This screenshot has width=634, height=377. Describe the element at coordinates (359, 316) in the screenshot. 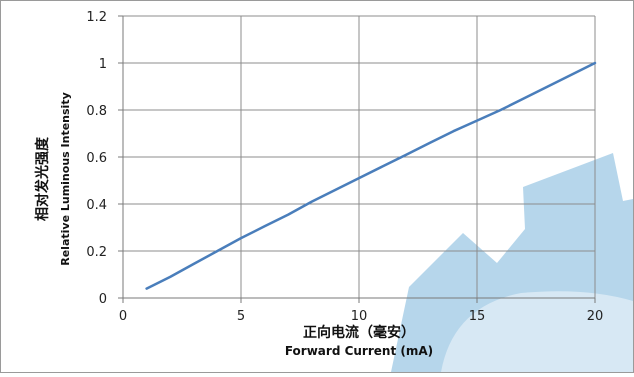

I see `x-tick-label: 10` at that location.